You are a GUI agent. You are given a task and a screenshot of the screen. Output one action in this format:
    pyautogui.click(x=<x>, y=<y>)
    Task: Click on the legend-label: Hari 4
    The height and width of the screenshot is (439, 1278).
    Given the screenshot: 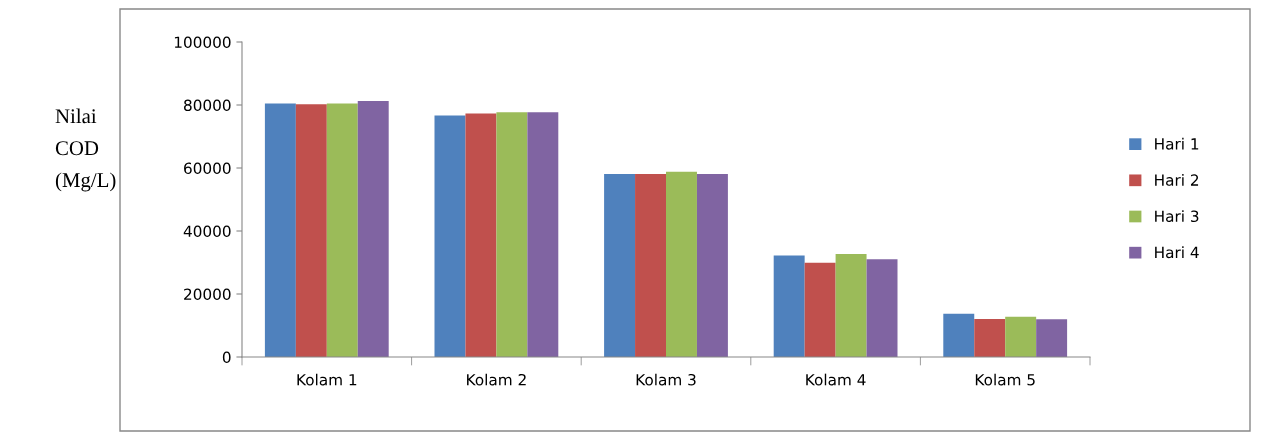 What is the action you would take?
    pyautogui.click(x=1177, y=252)
    